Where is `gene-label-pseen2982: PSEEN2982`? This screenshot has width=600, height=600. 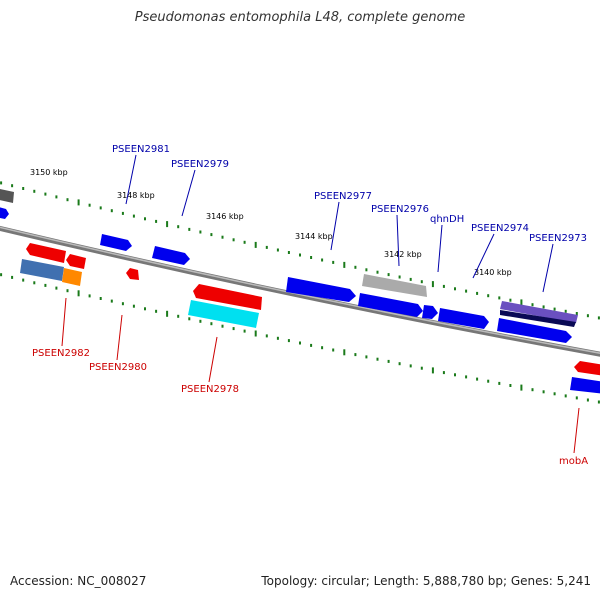
gene-label-pseen2982: PSEEN2982 is located at coordinates (61, 353).